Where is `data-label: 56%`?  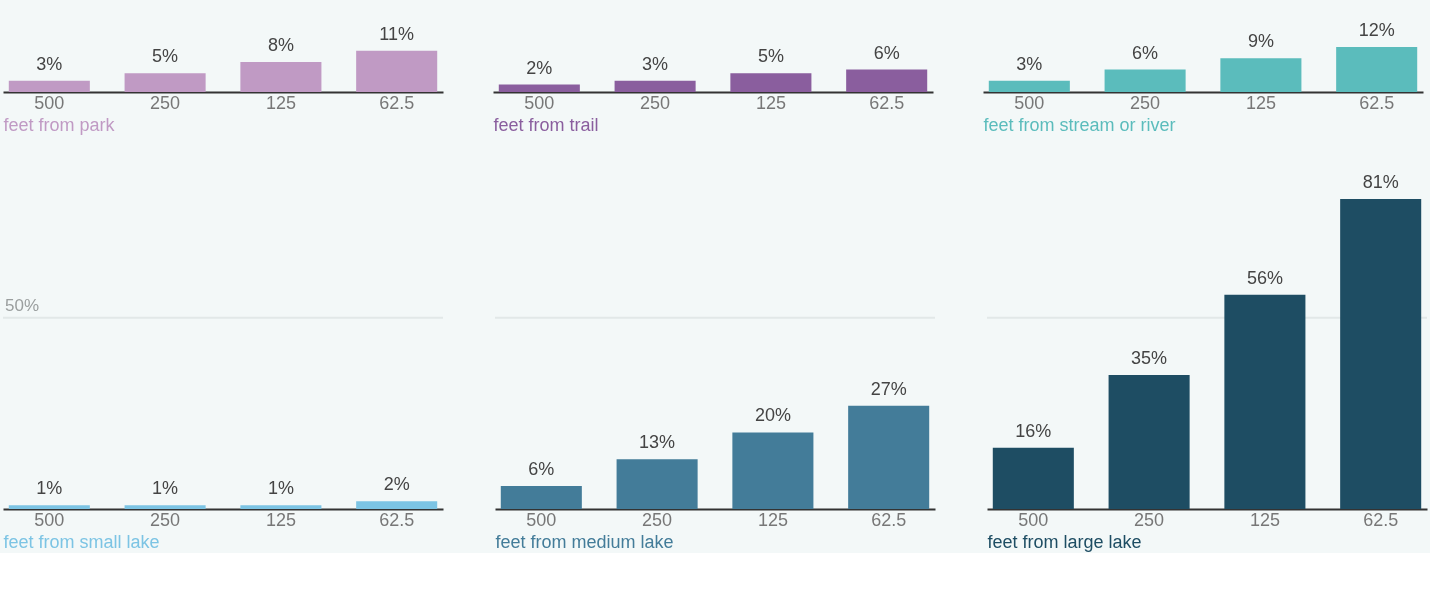
data-label: 56% is located at coordinates (1264, 277).